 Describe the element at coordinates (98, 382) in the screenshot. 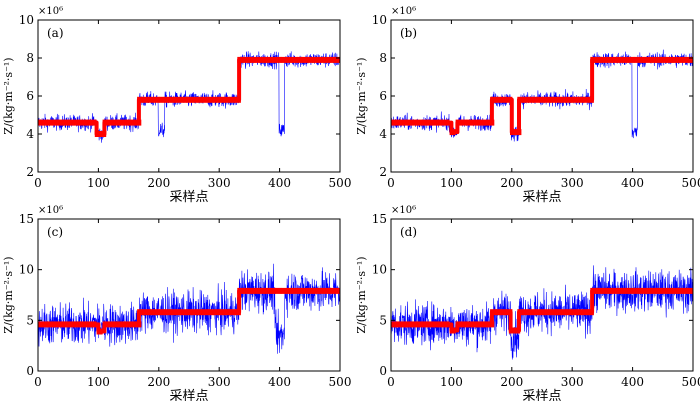

I see `x-tick-label: 100` at that location.